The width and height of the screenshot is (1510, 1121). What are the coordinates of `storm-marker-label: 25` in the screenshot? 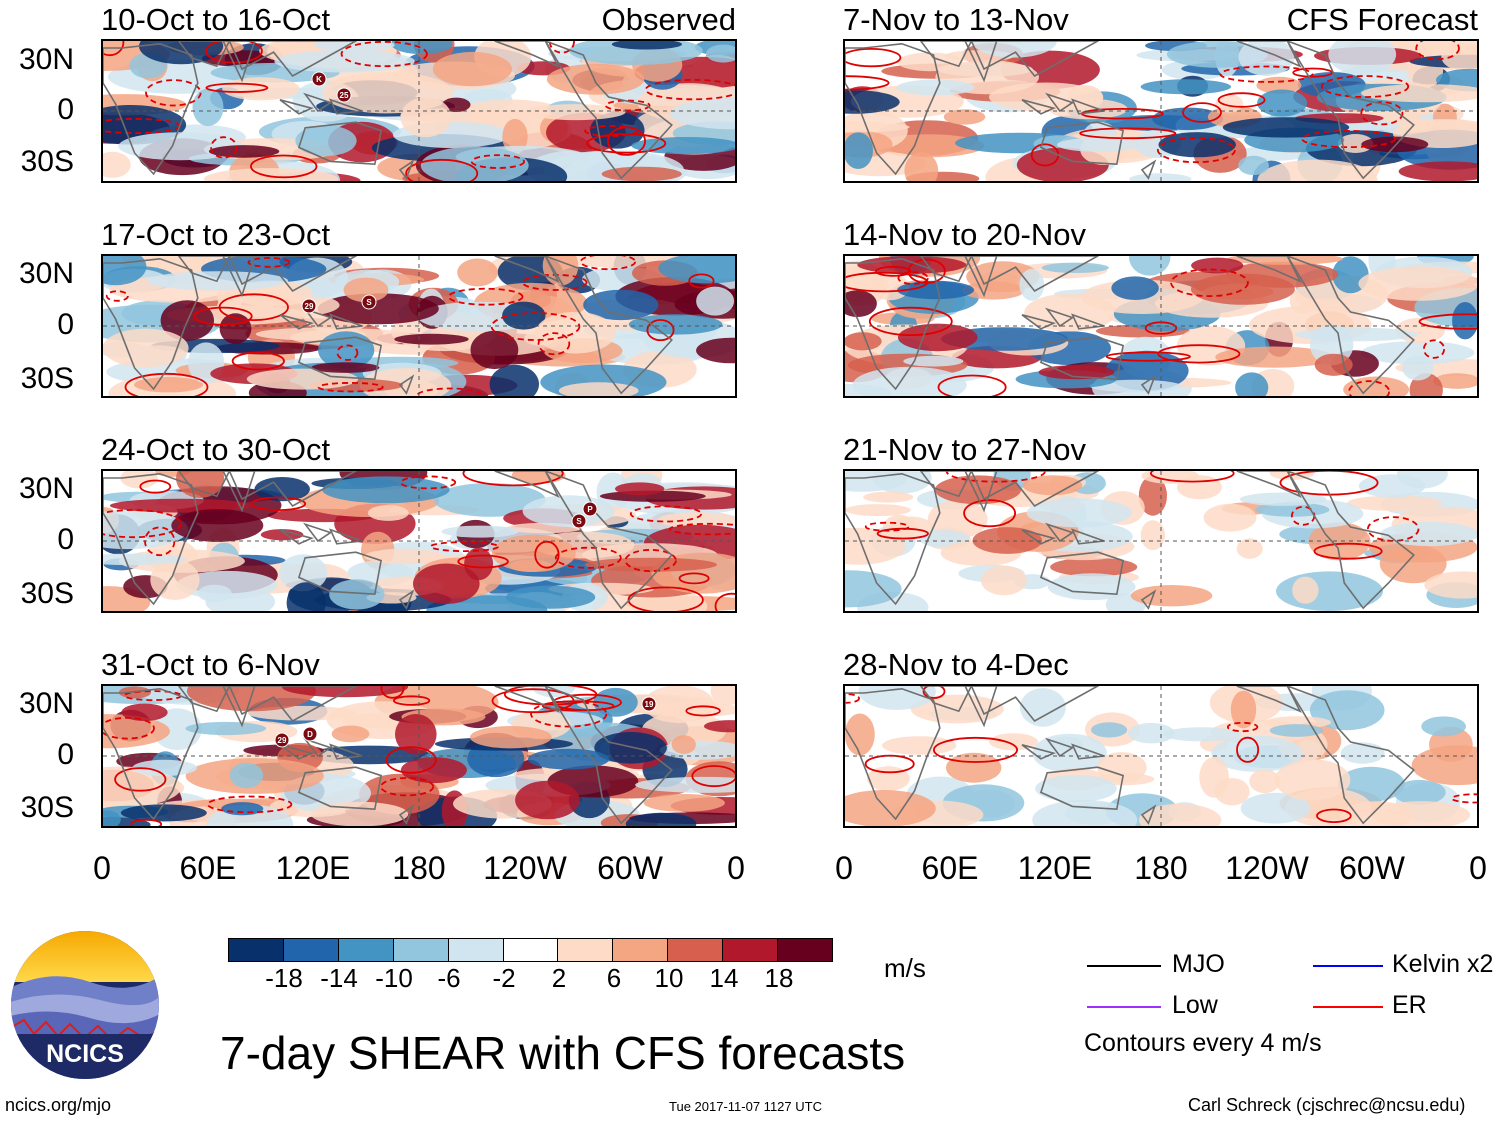 It's located at (344, 95).